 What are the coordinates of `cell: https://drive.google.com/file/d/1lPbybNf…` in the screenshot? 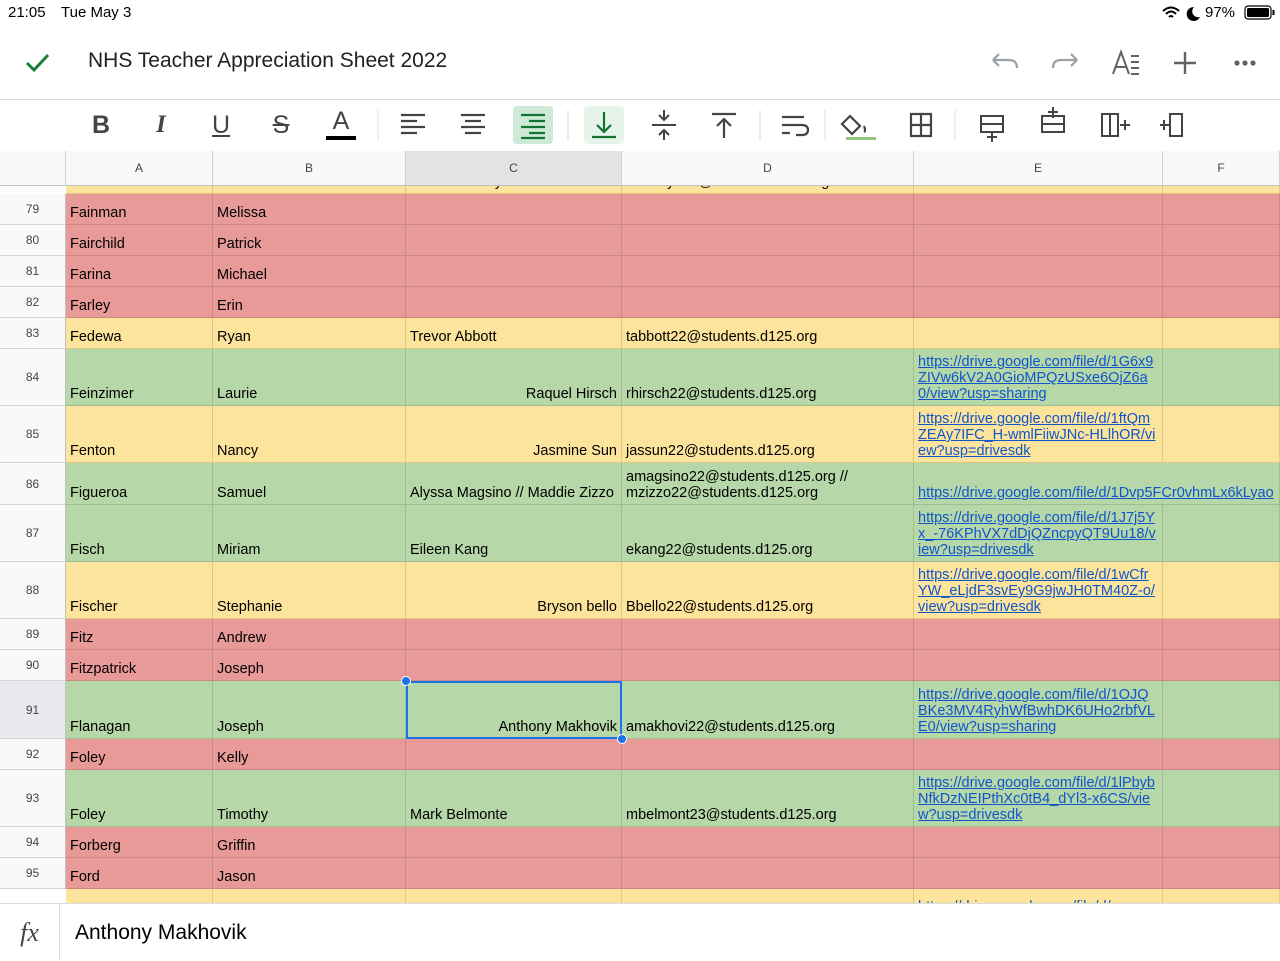 It's located at (1038, 798).